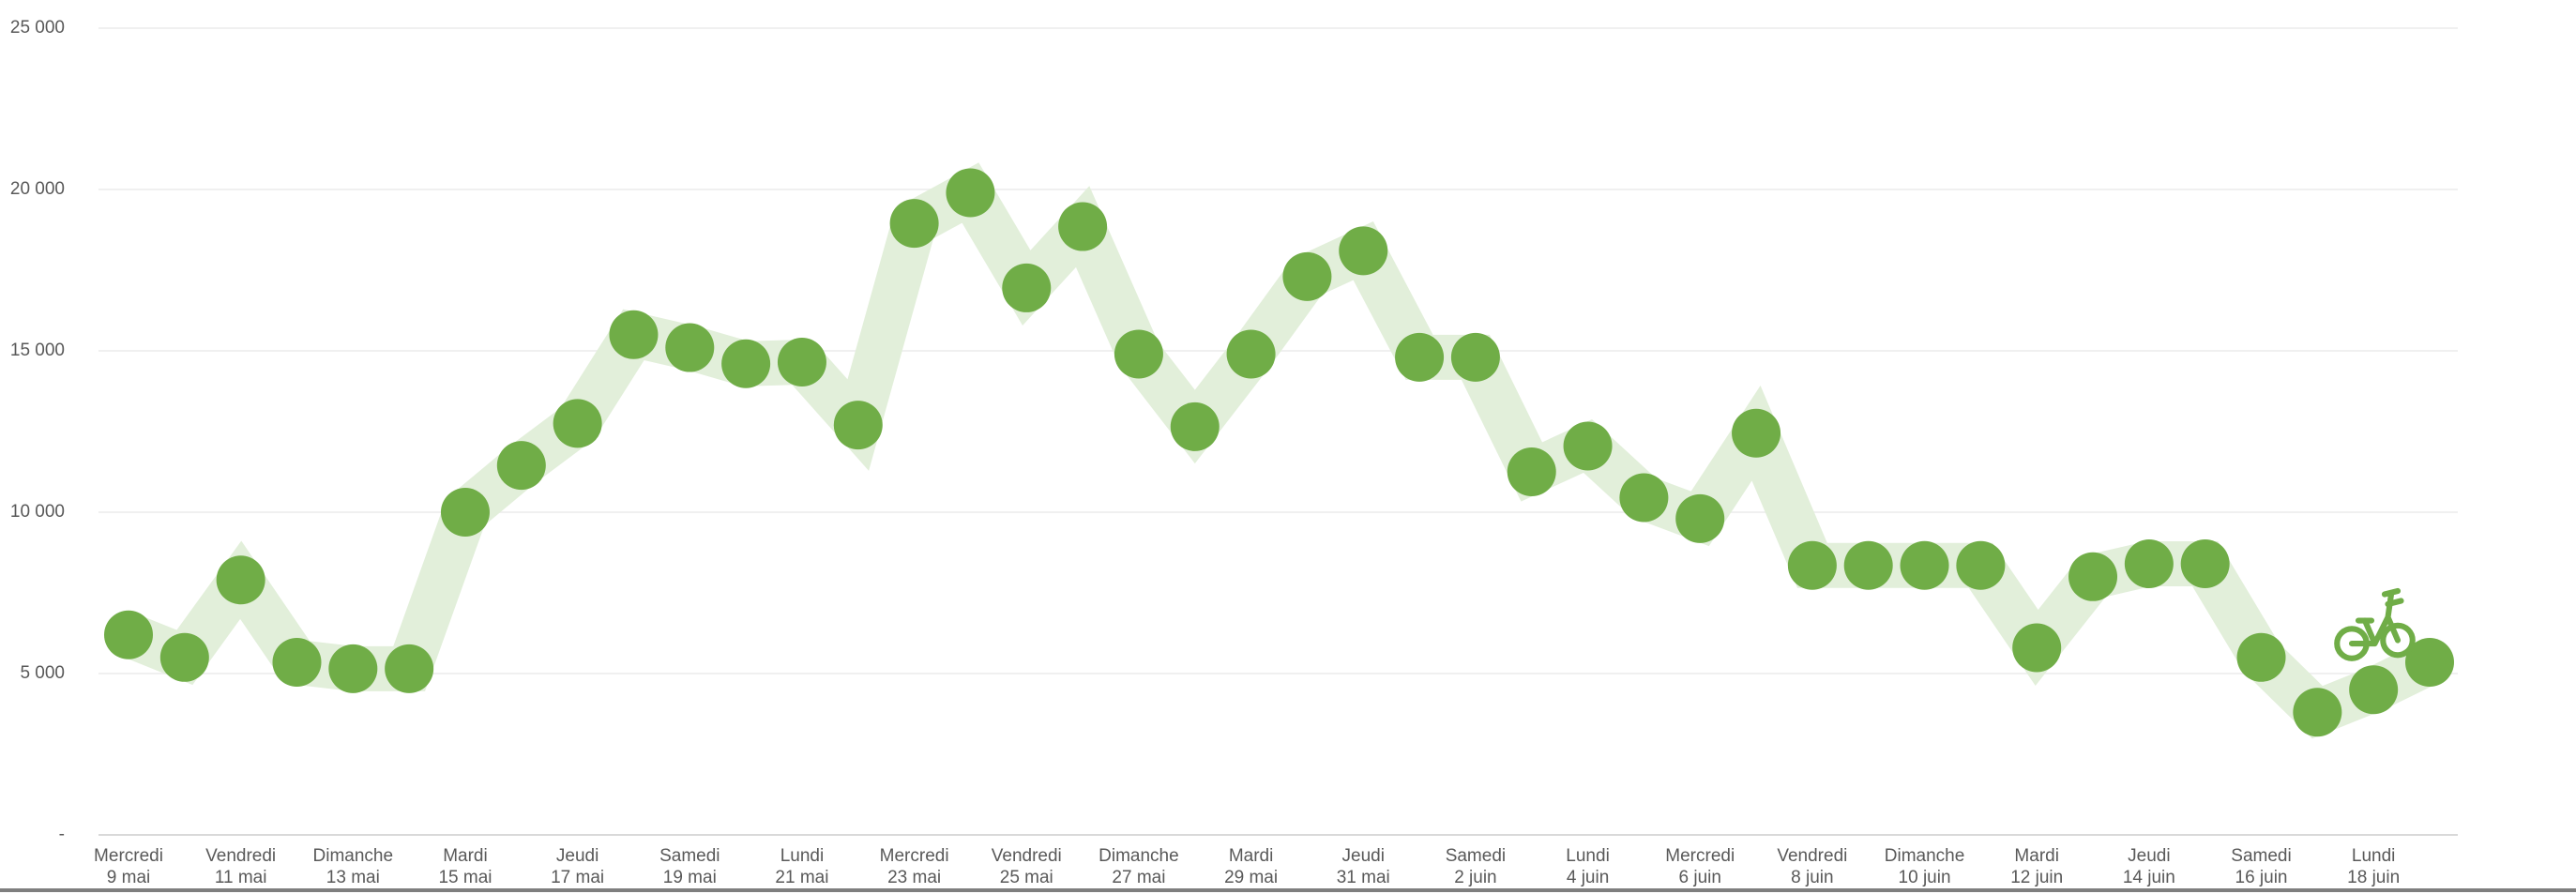 The height and width of the screenshot is (894, 2576). What do you see at coordinates (1812, 878) in the screenshot?
I see `x-tick-label: 8 juin` at bounding box center [1812, 878].